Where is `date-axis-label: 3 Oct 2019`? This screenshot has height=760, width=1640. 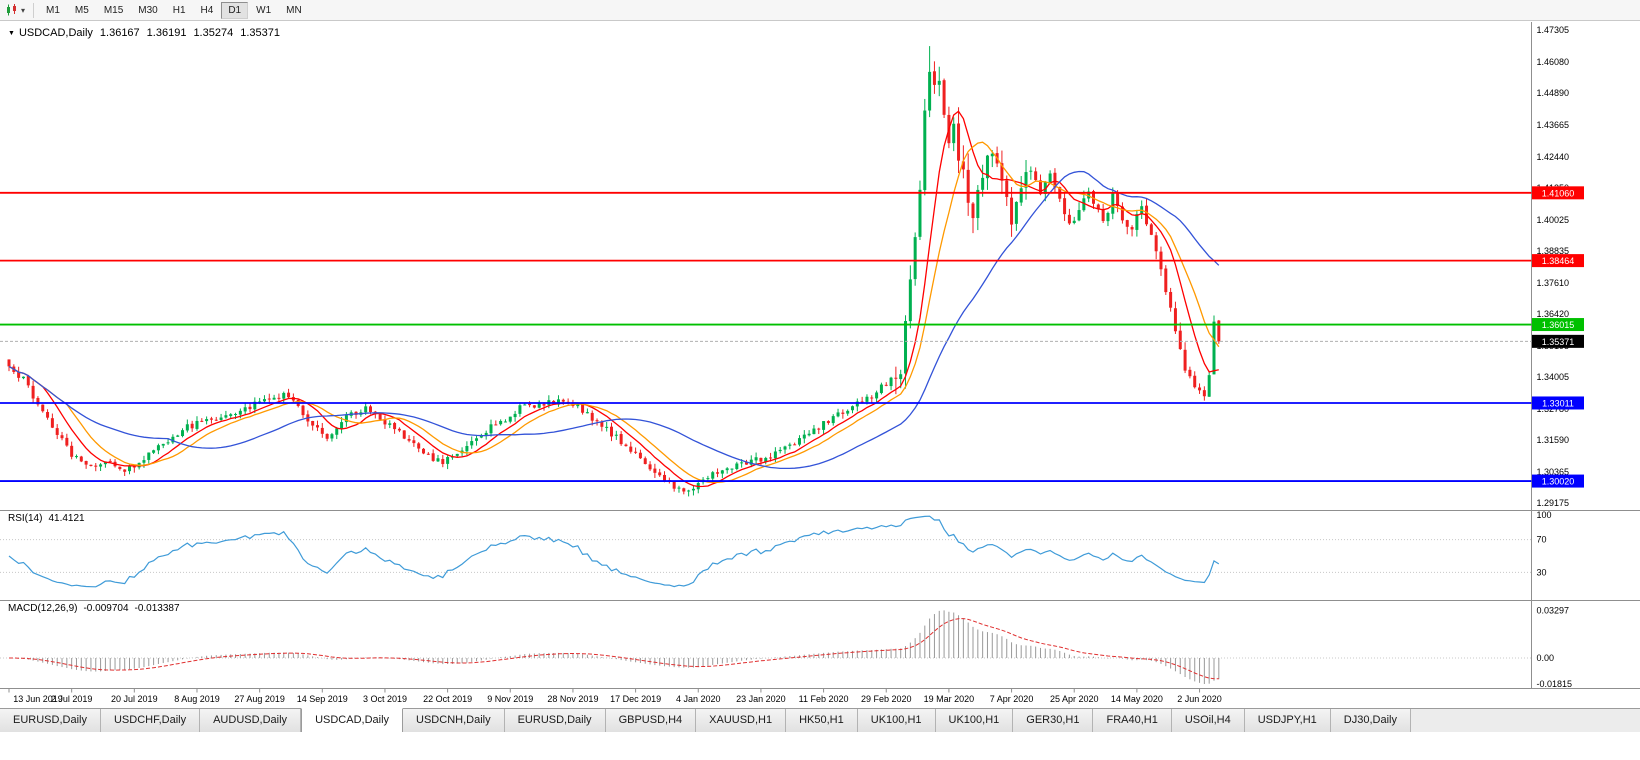 date-axis-label: 3 Oct 2019 is located at coordinates (385, 699).